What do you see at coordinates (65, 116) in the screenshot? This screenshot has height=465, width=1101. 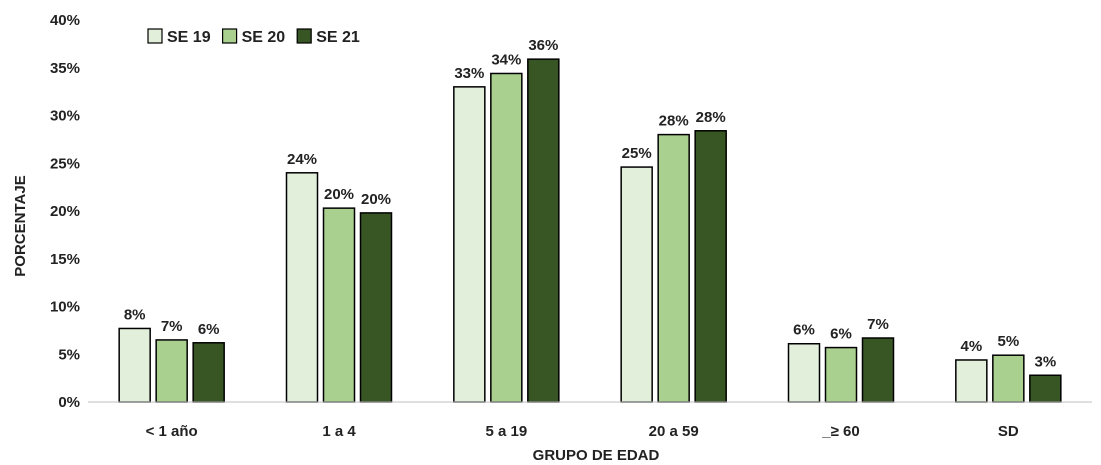 I see `y-tick-label: 30%` at bounding box center [65, 116].